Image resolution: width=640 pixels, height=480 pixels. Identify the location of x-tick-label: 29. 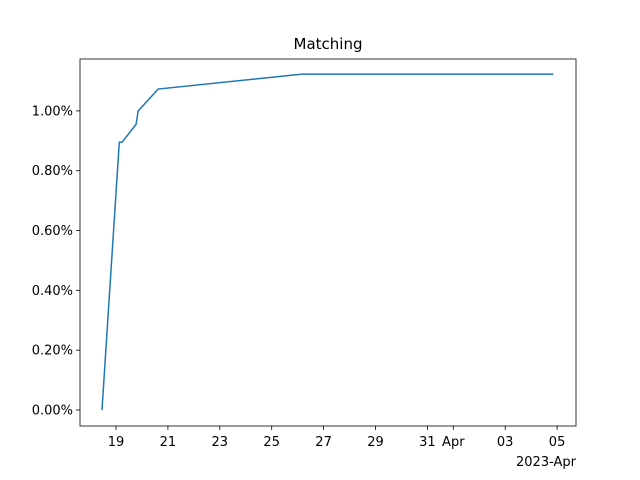
(375, 442).